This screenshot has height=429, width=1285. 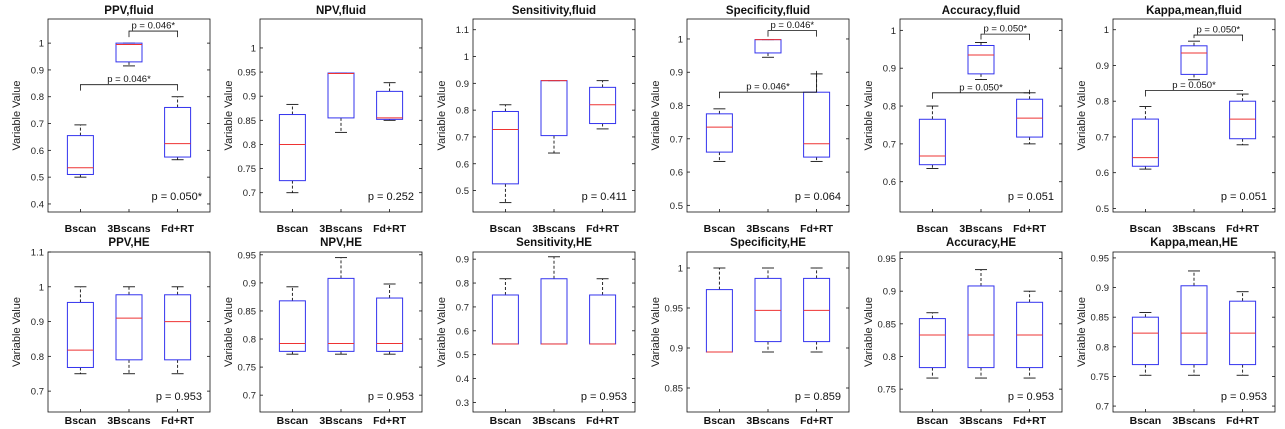 I want to click on p-value-label: p = 0.064, so click(x=818, y=197).